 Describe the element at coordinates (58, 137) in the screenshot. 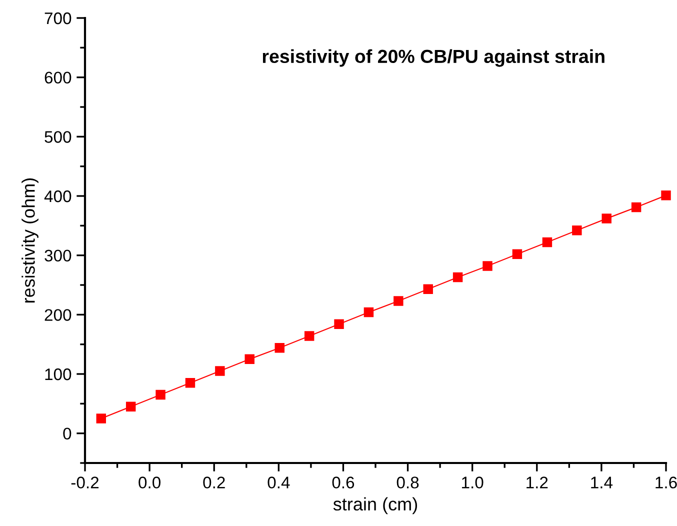

I see `y-tick-label: 500` at that location.